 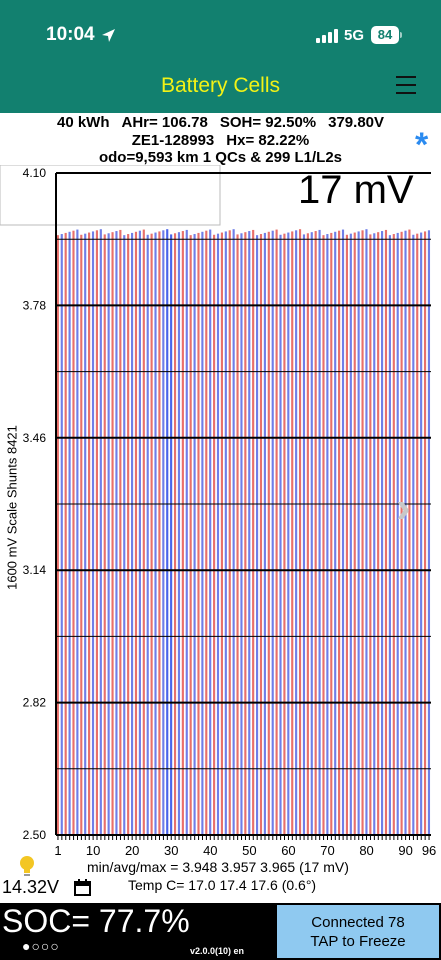 What do you see at coordinates (406, 83) in the screenshot?
I see `menu-icon` at bounding box center [406, 83].